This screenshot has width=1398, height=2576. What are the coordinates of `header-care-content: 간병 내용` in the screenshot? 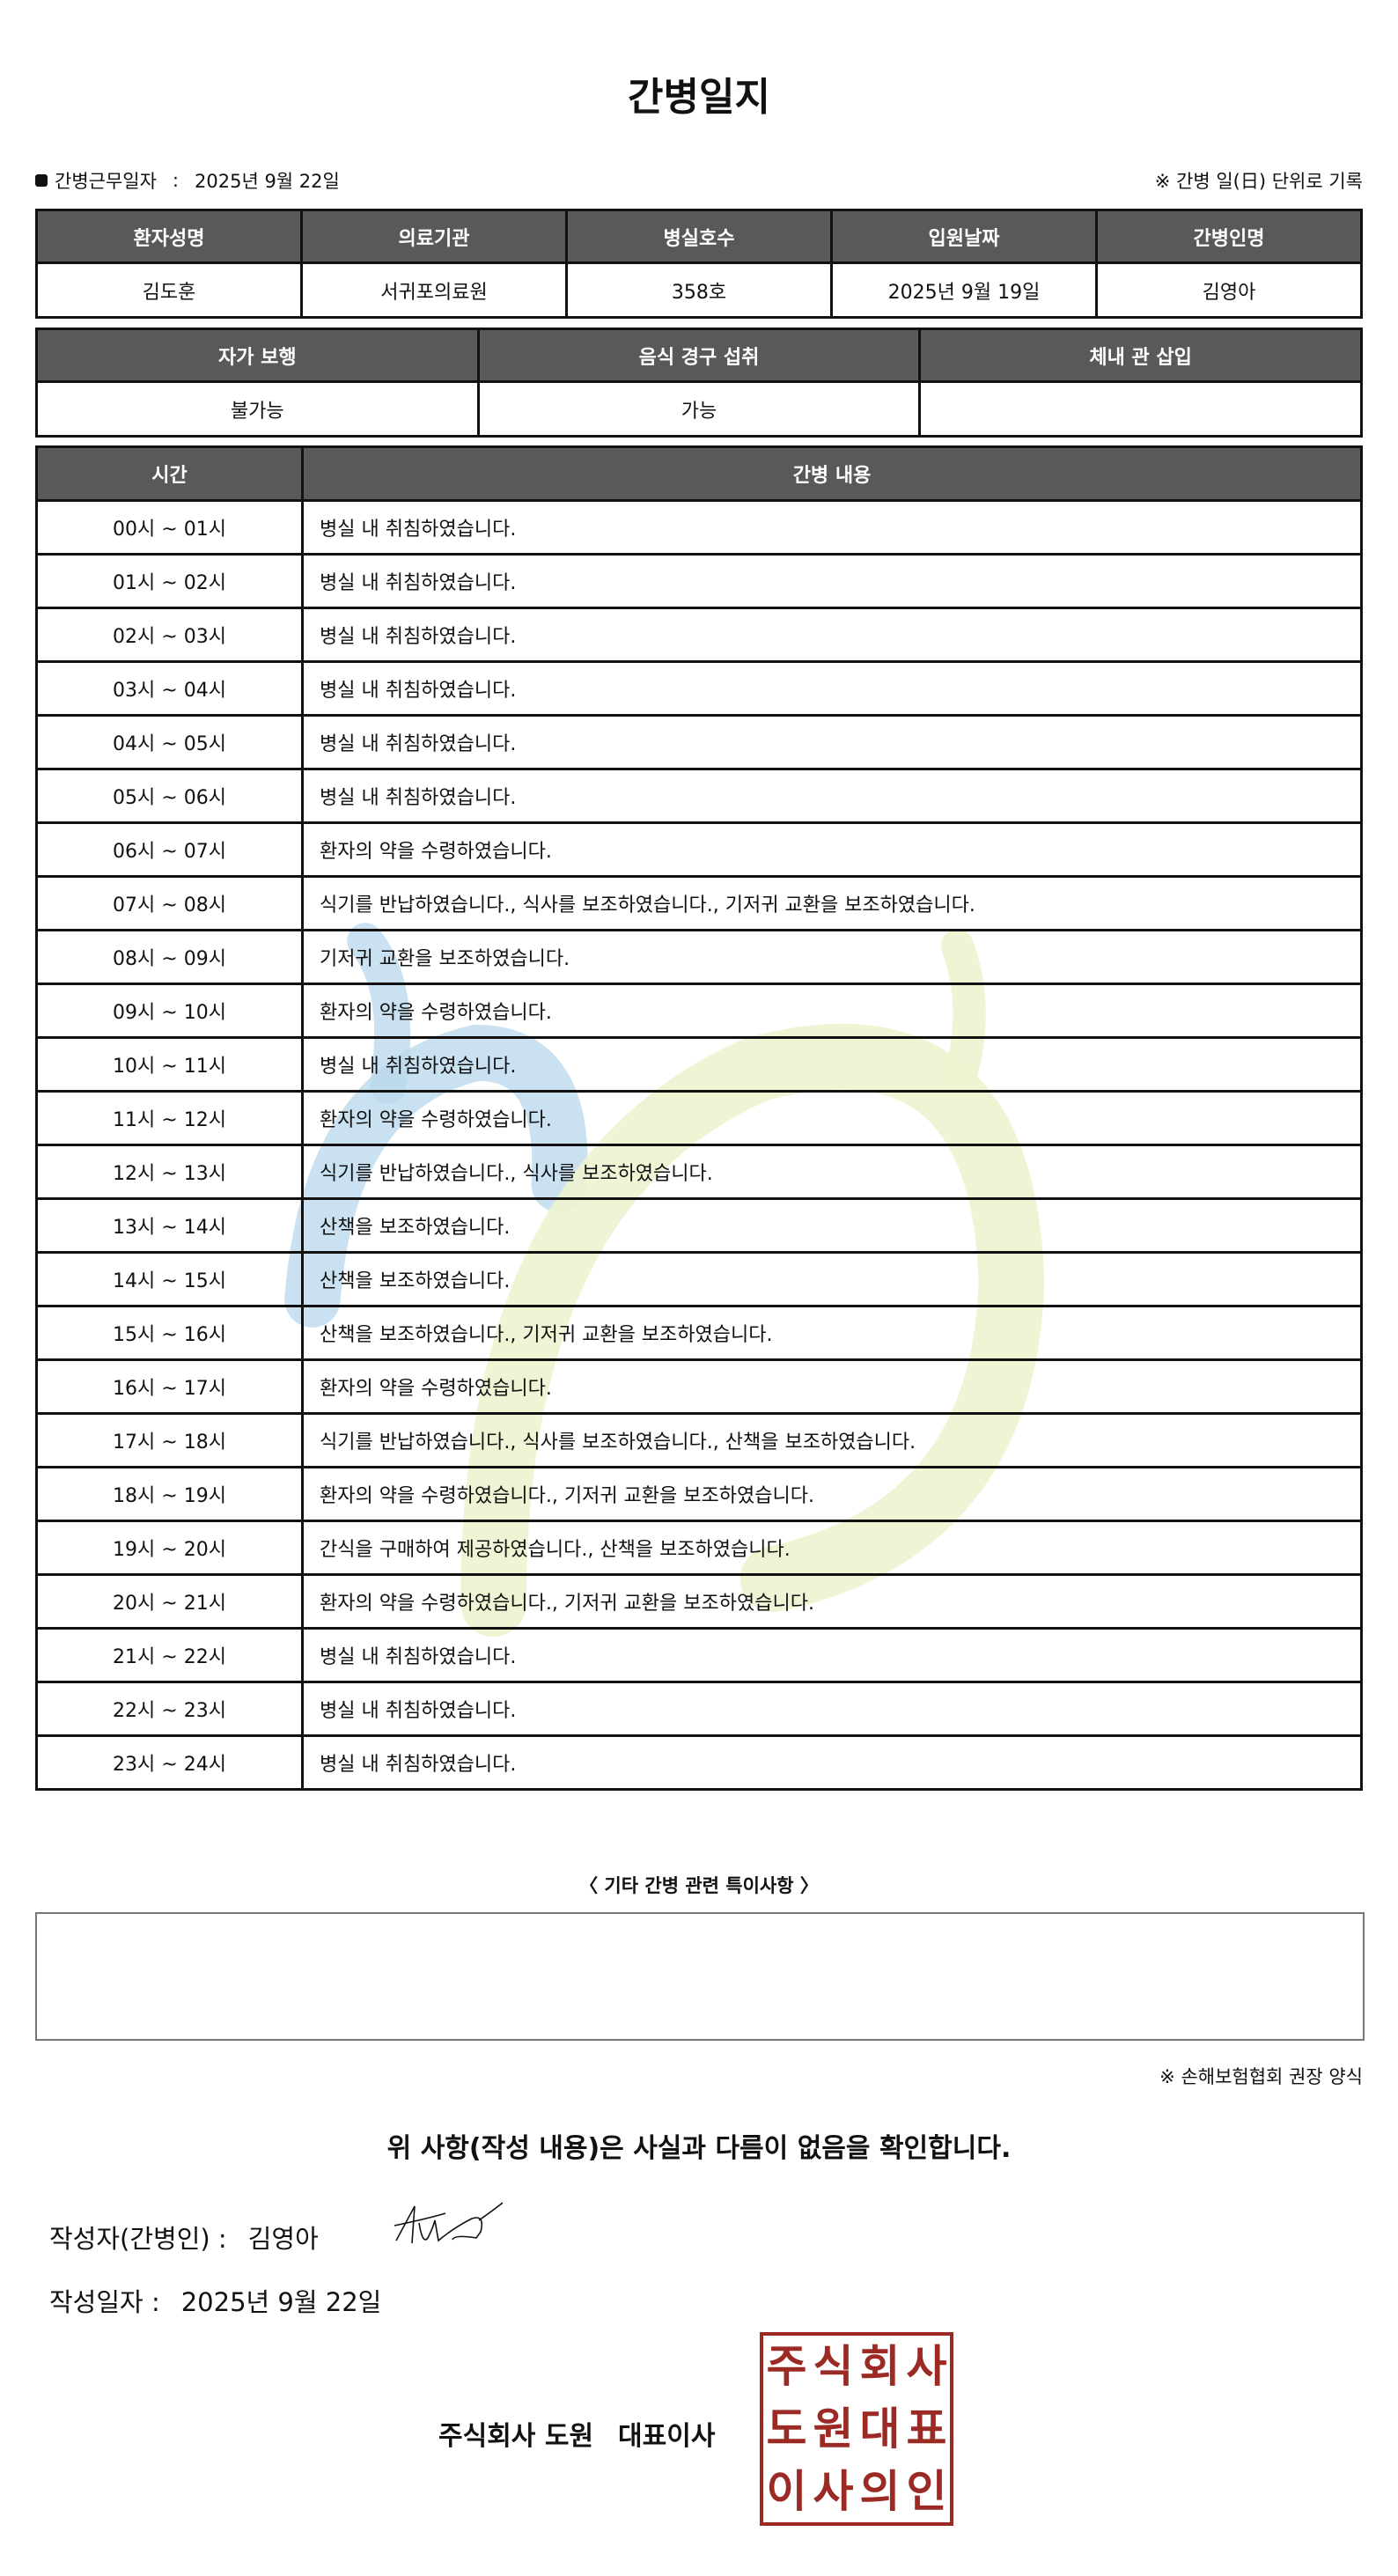 It's located at (832, 473).